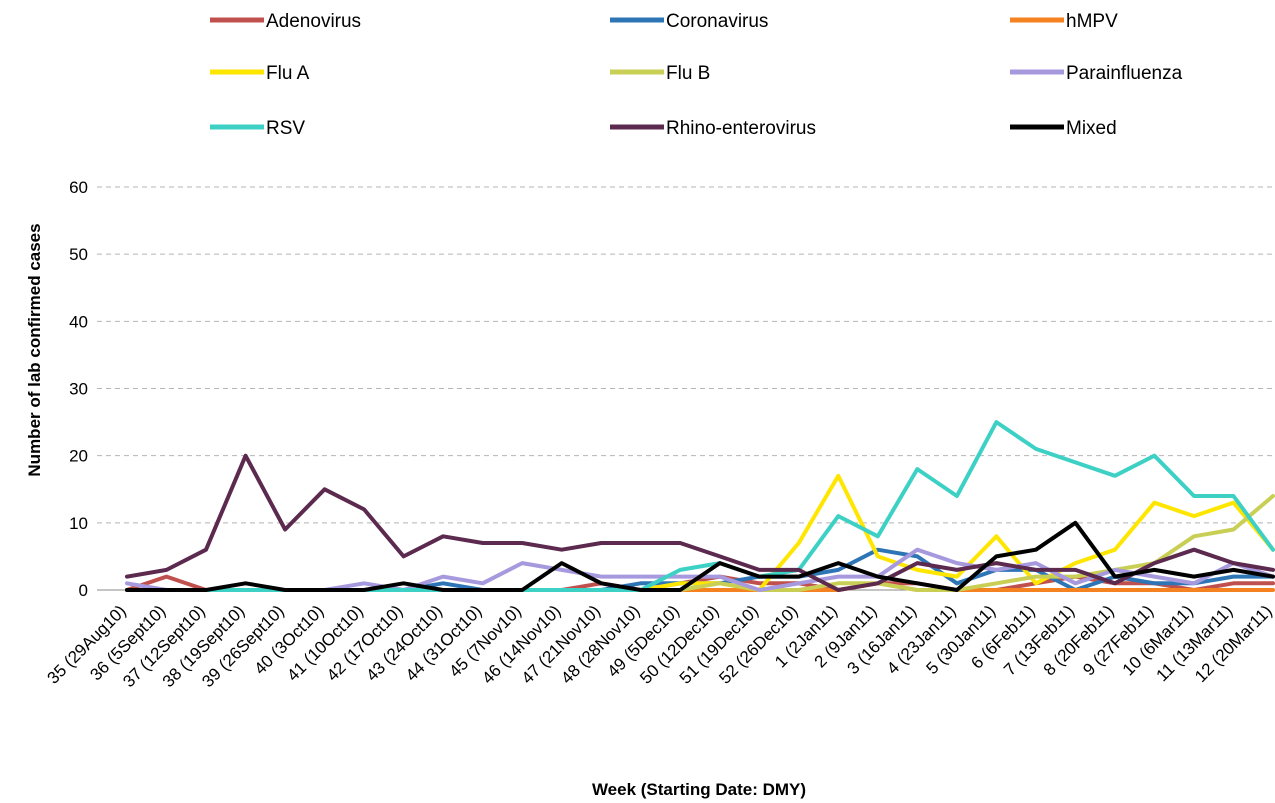 Image resolution: width=1275 pixels, height=803 pixels. Describe the element at coordinates (700, 556) in the screenshot. I see `series-line-mixed` at that location.